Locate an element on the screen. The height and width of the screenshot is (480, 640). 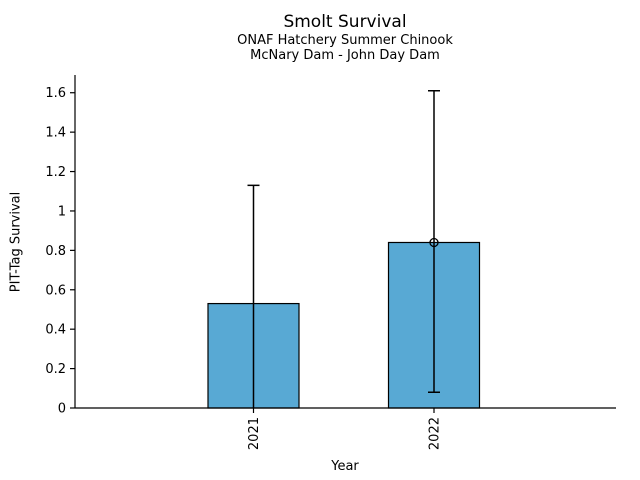
y-tick-label: 1.4 is located at coordinates (55, 133).